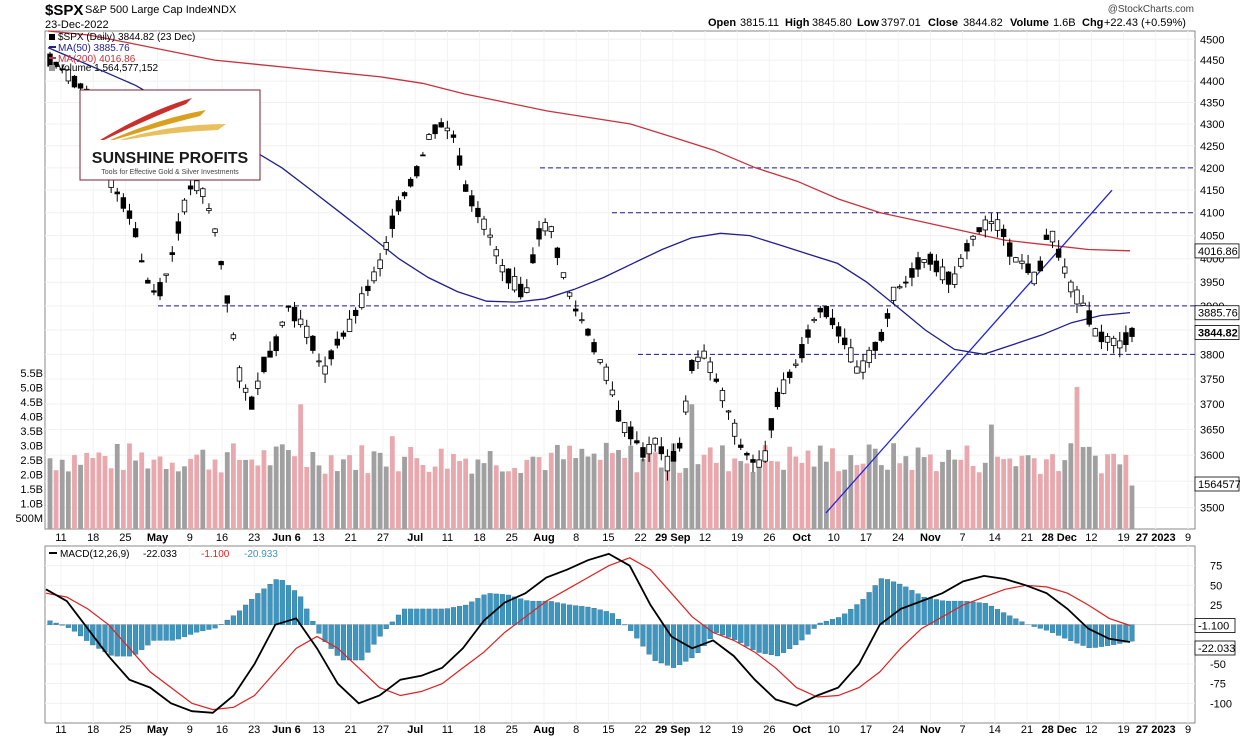  I want to click on macd-legend-hist: -20.933, so click(261, 554).